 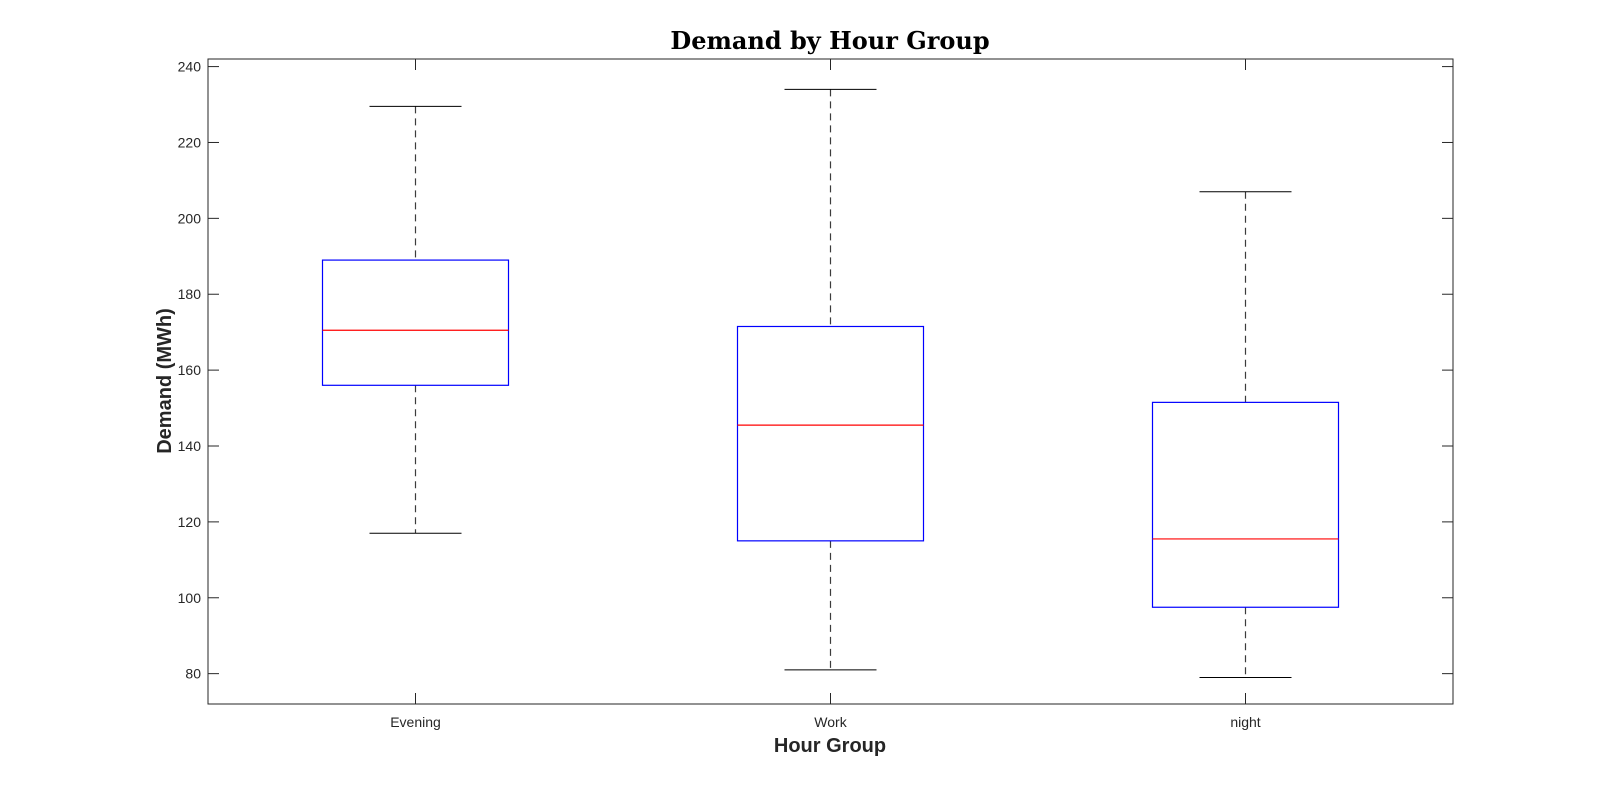 What do you see at coordinates (829, 40) in the screenshot?
I see `chart-title: Demand by Hour Group` at bounding box center [829, 40].